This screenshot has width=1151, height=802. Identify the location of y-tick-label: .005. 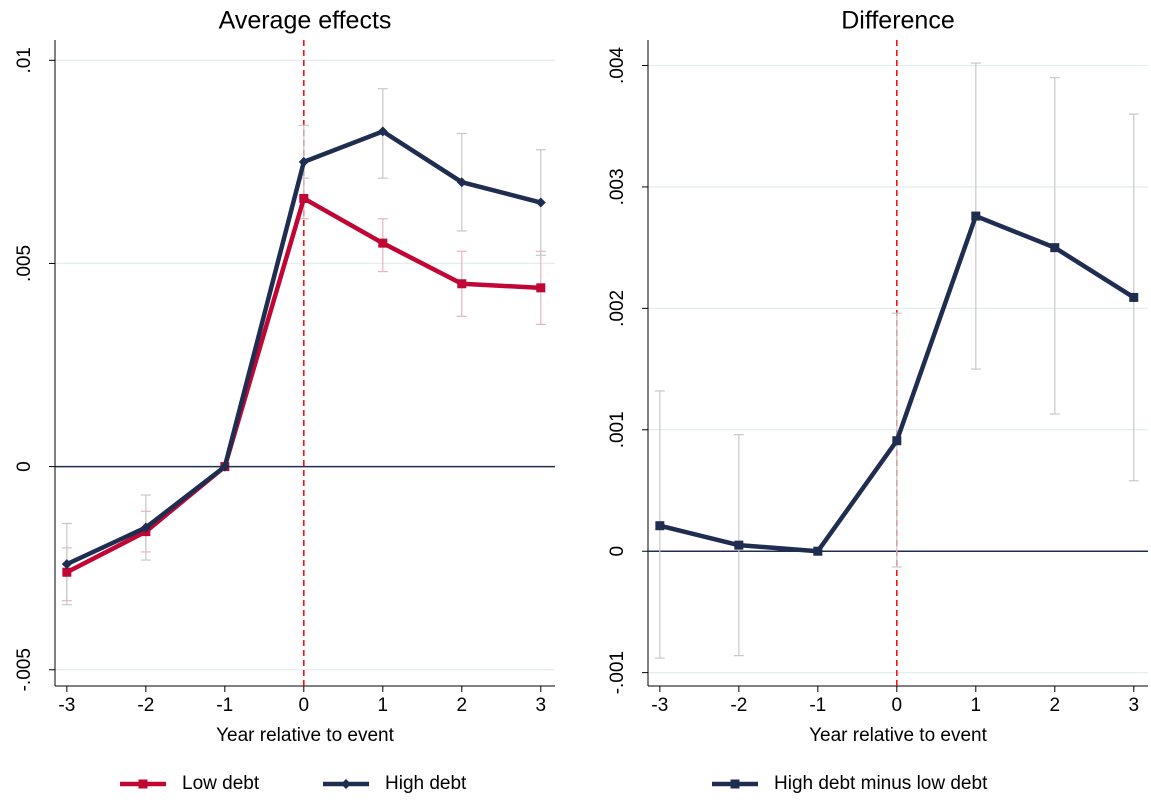
(24, 263).